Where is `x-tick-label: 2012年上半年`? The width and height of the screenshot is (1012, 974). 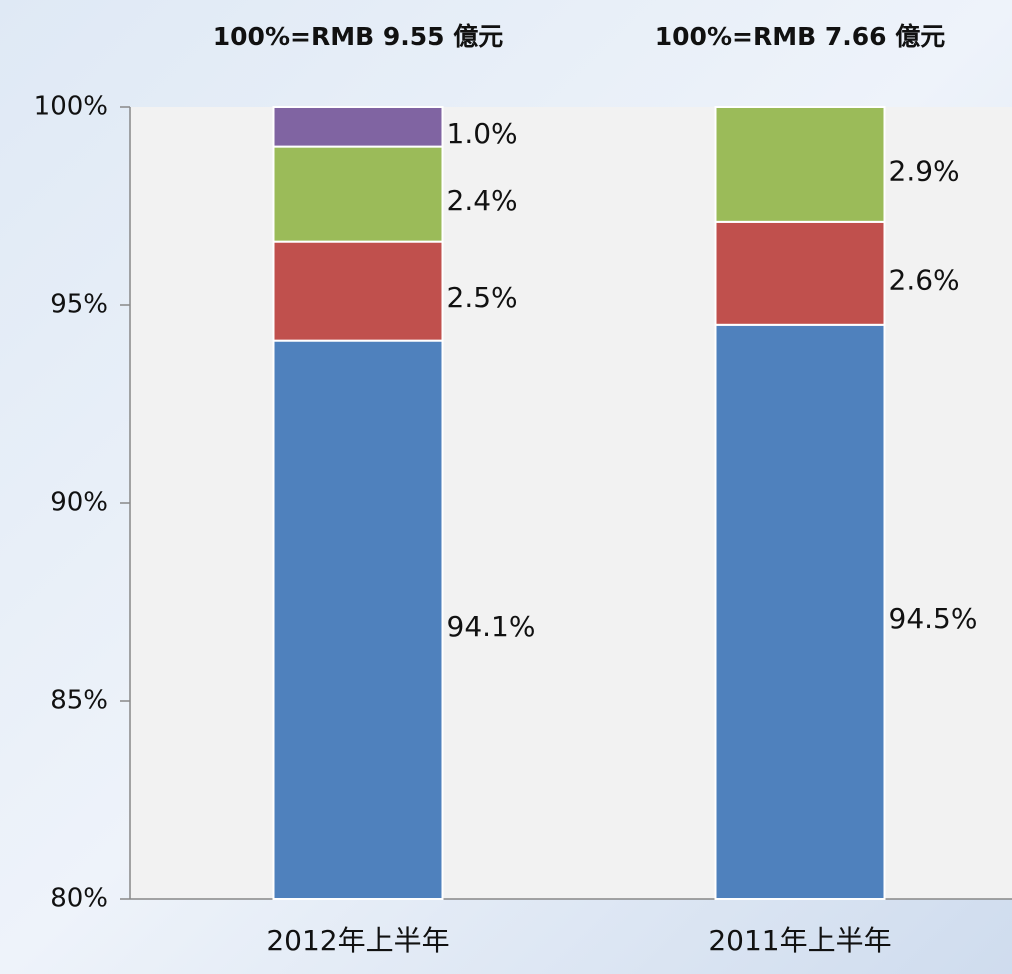
x-tick-label: 2012年上半年 is located at coordinates (357, 940).